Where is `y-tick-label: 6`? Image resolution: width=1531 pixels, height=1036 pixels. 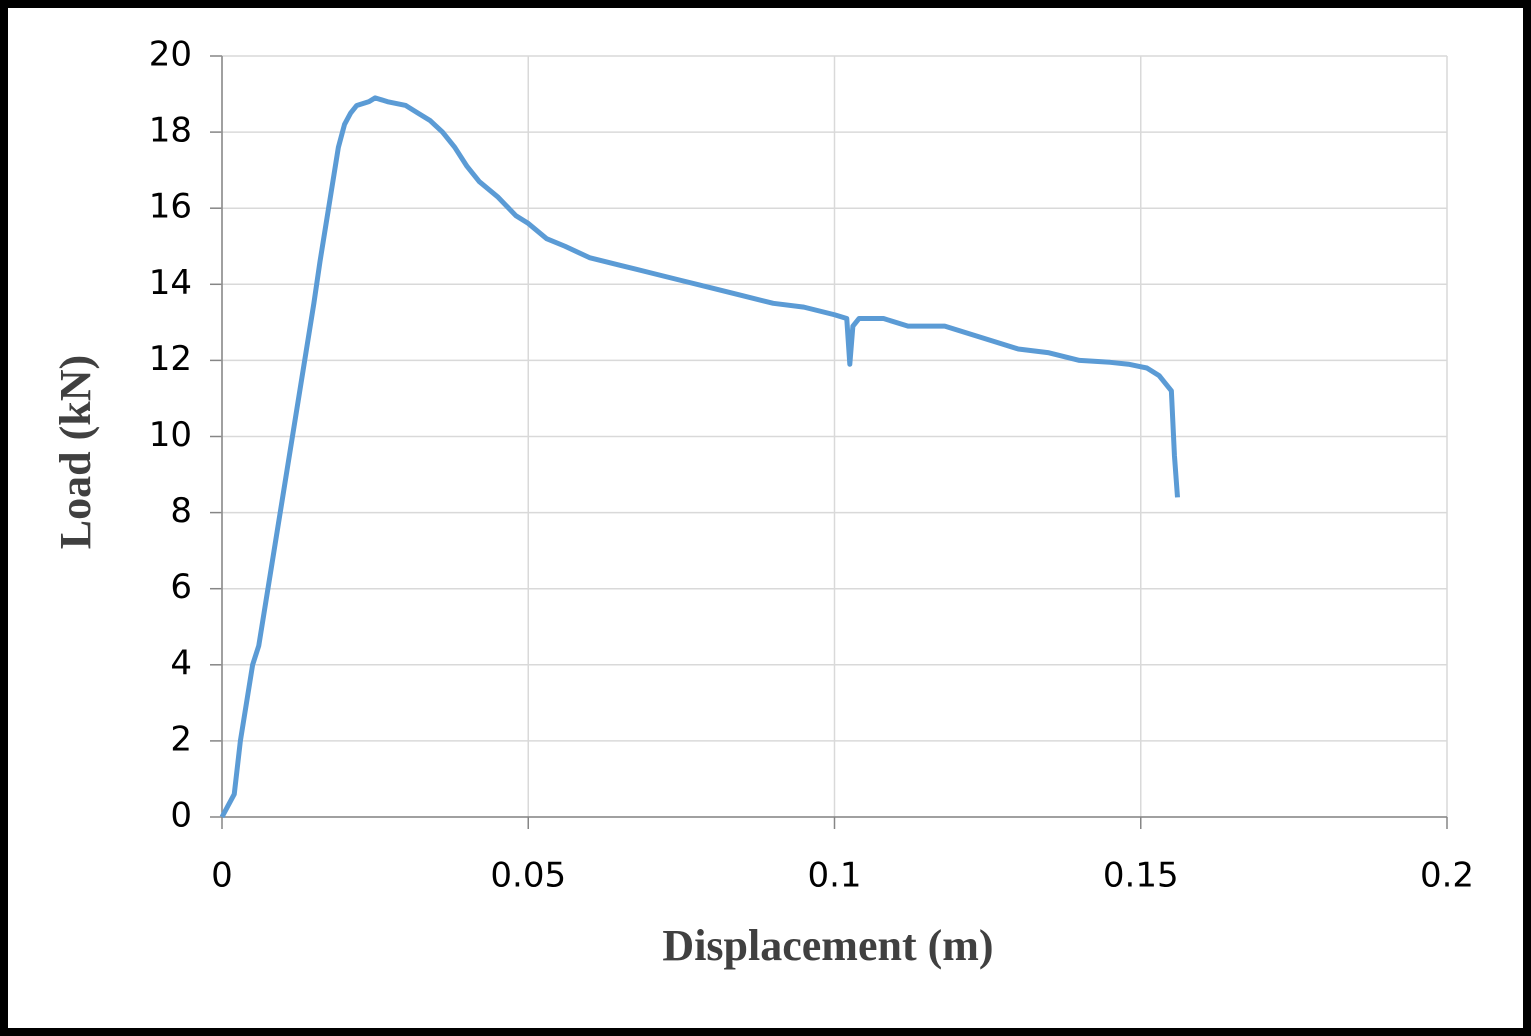
y-tick-label: 6 is located at coordinates (181, 587).